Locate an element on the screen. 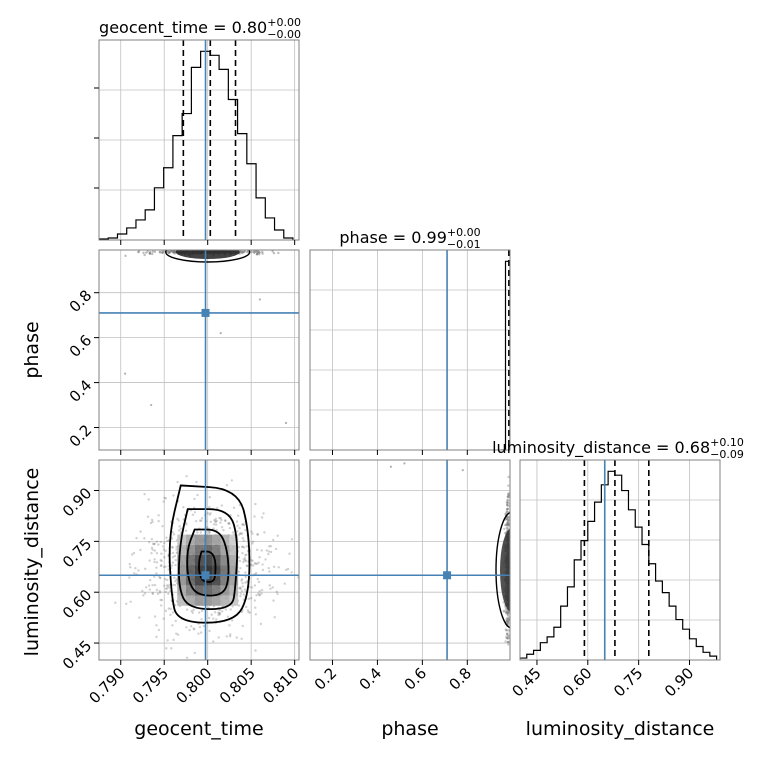 The image size is (760, 760). panel-phase-vs-geocent-scatter-point is located at coordinates (152, 254).